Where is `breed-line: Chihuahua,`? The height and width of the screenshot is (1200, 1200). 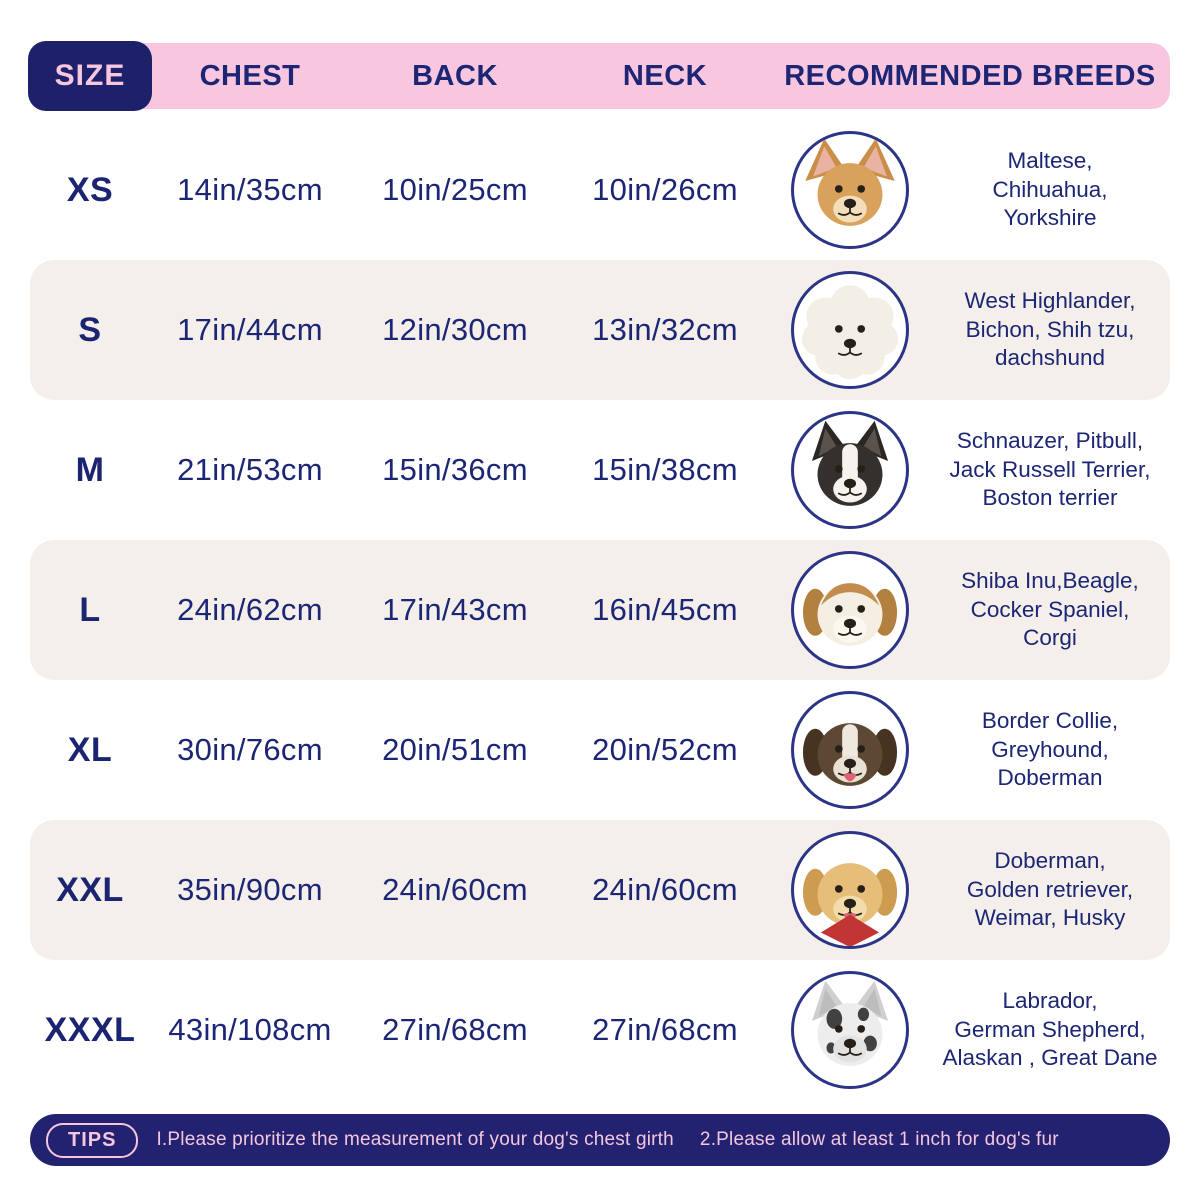
breed-line: Chihuahua, is located at coordinates (1050, 189).